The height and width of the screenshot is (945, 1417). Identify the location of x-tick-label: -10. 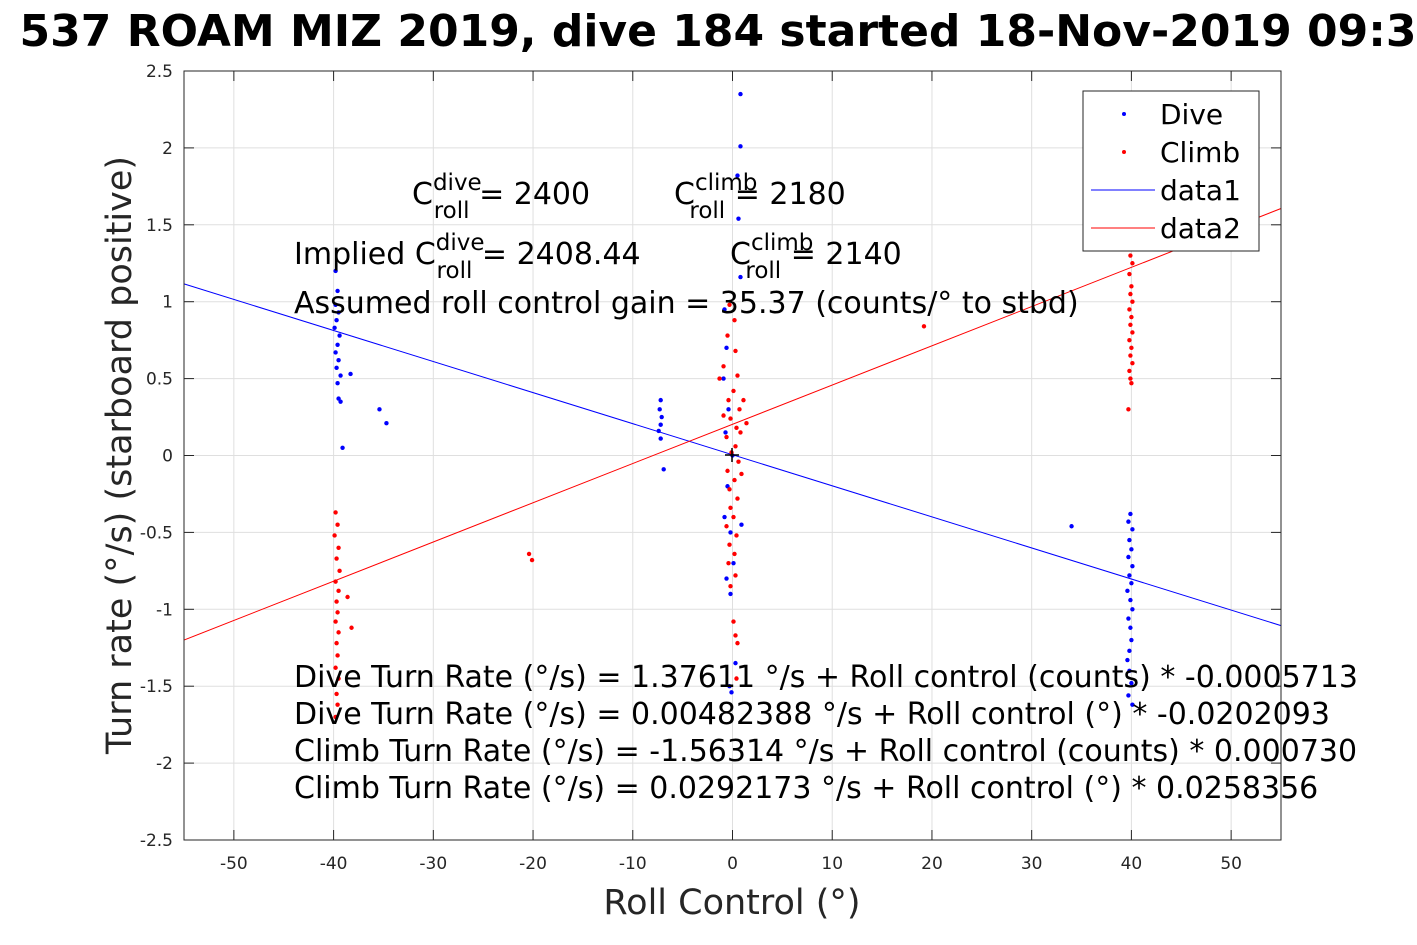
(633, 864).